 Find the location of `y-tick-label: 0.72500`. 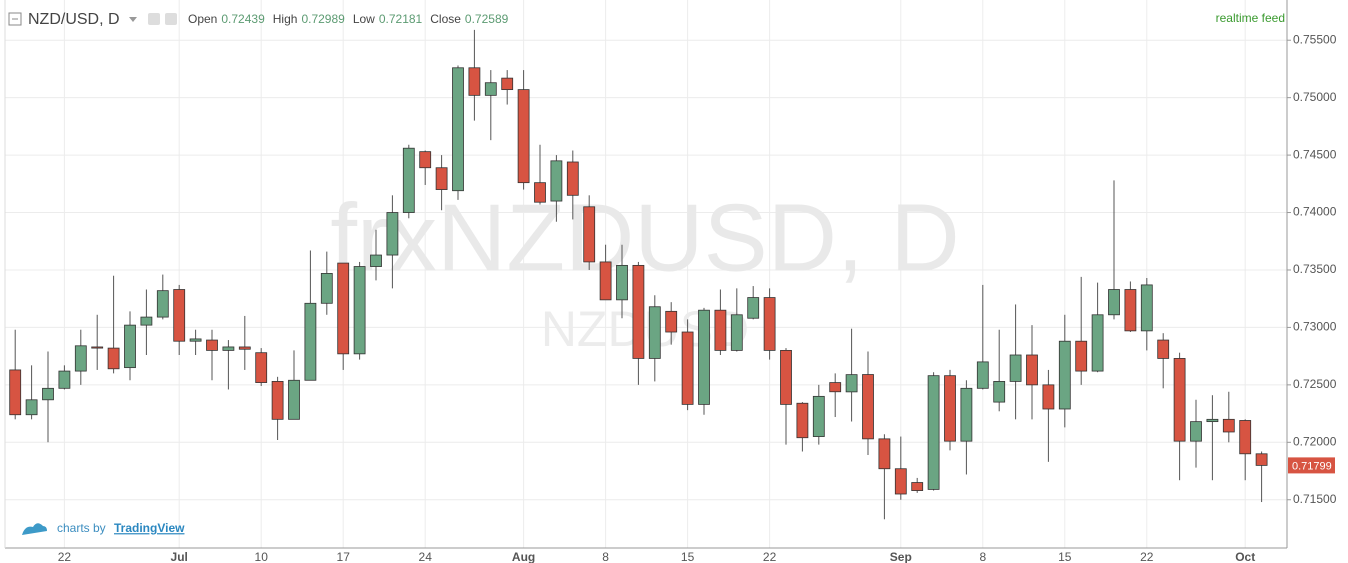

y-tick-label: 0.72500 is located at coordinates (1315, 384).